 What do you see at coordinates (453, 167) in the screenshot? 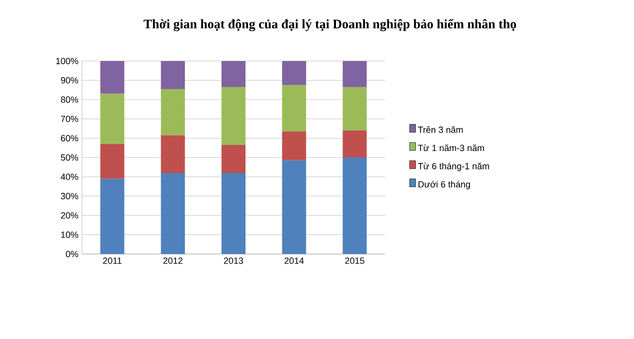
I see `legend-label: Từ 6 tháng-1 năm` at bounding box center [453, 167].